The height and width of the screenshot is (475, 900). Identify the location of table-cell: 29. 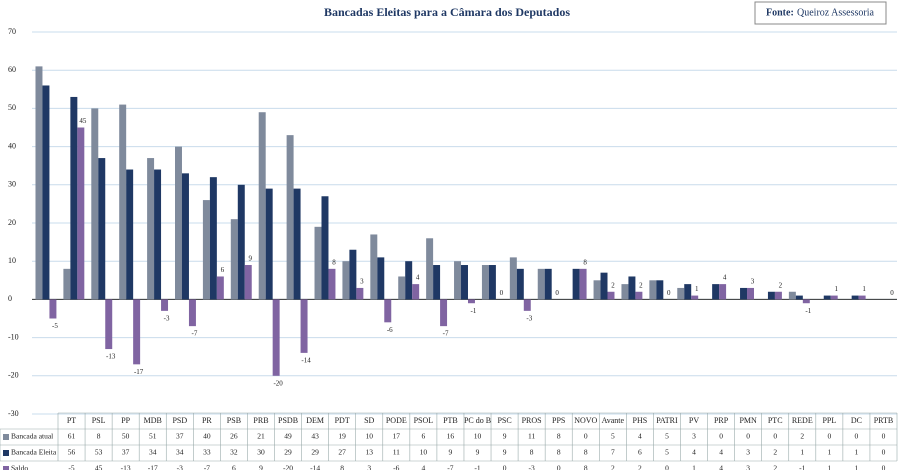
(288, 452).